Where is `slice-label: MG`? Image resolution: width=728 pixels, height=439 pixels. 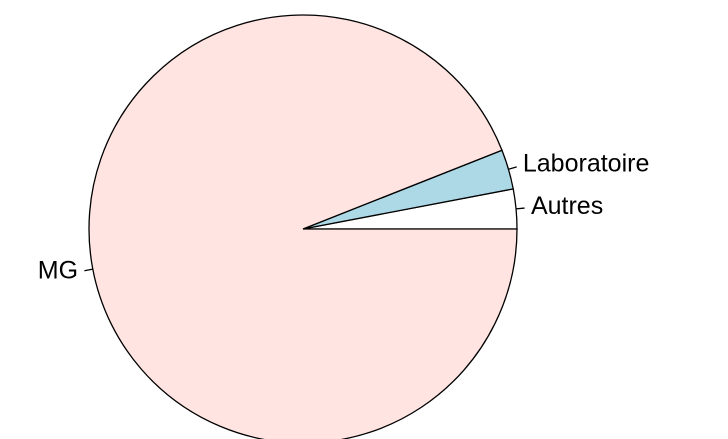
slice-label: MG is located at coordinates (58, 271).